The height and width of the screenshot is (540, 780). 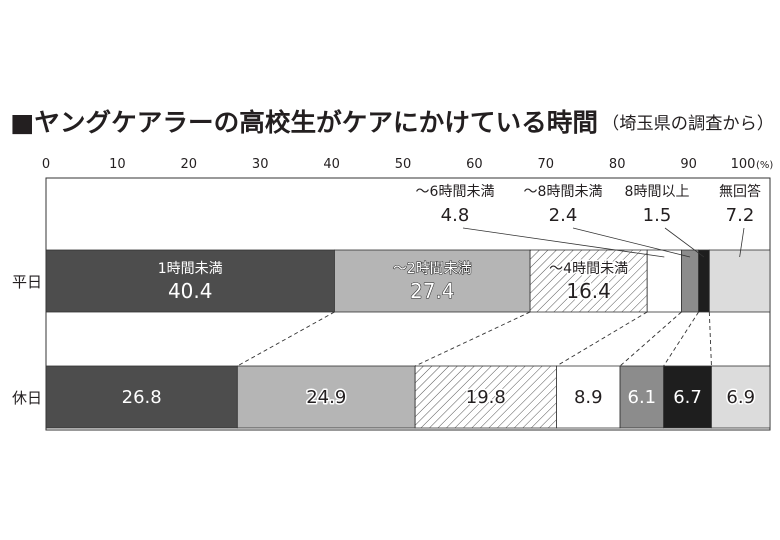 I want to click on x-tick-label: 20, so click(x=189, y=164).